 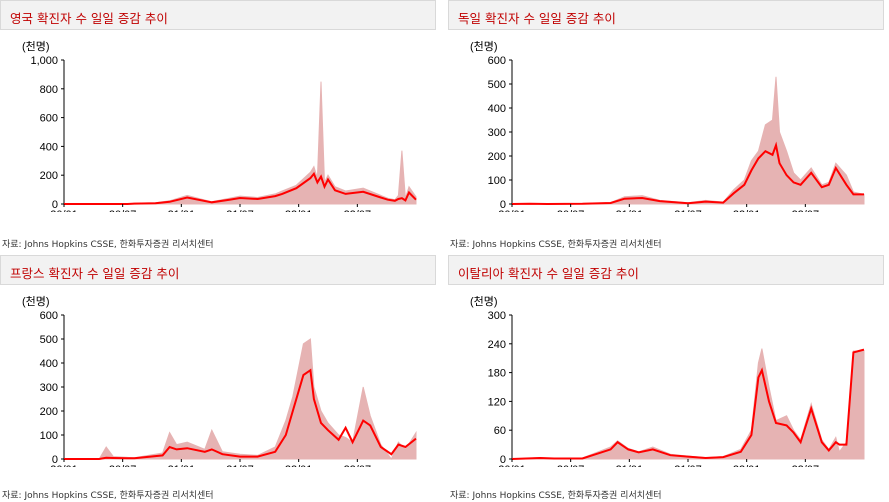 I want to click on chart-title-bar: 영국 확진자 수 일일 증감 추이, so click(x=218, y=15).